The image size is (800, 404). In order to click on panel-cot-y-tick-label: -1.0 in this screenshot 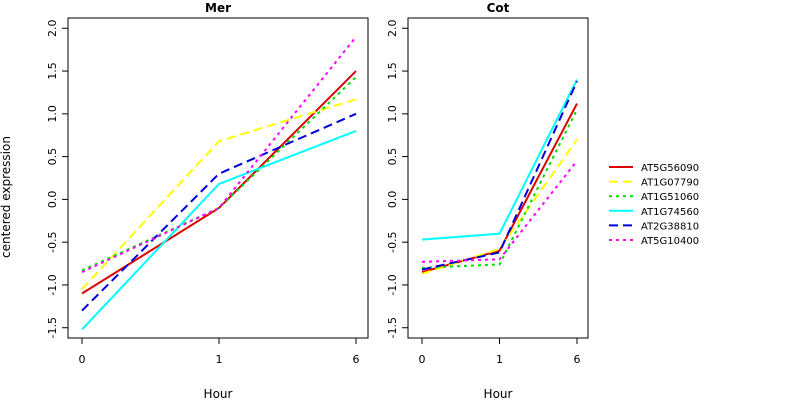, I will do `click(392, 284)`.